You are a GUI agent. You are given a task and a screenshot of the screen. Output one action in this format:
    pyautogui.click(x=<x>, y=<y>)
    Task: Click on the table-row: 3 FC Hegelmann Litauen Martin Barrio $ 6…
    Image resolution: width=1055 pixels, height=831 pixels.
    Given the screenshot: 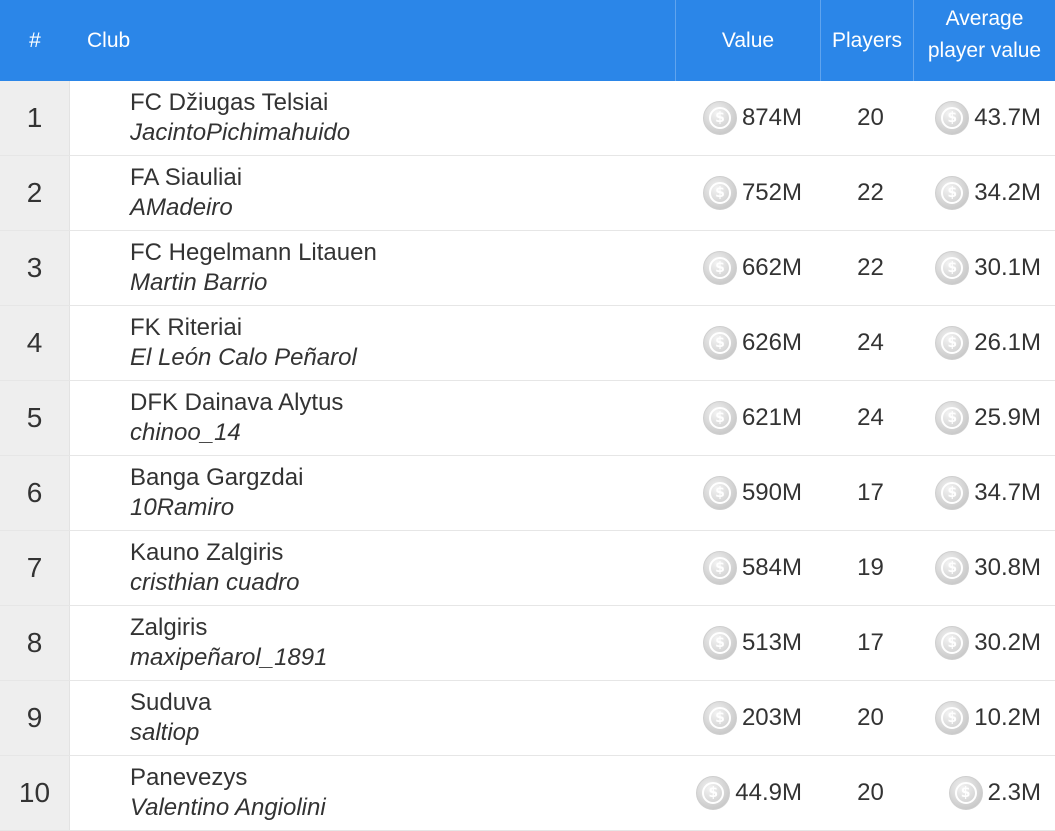 What is the action you would take?
    pyautogui.click(x=527, y=268)
    